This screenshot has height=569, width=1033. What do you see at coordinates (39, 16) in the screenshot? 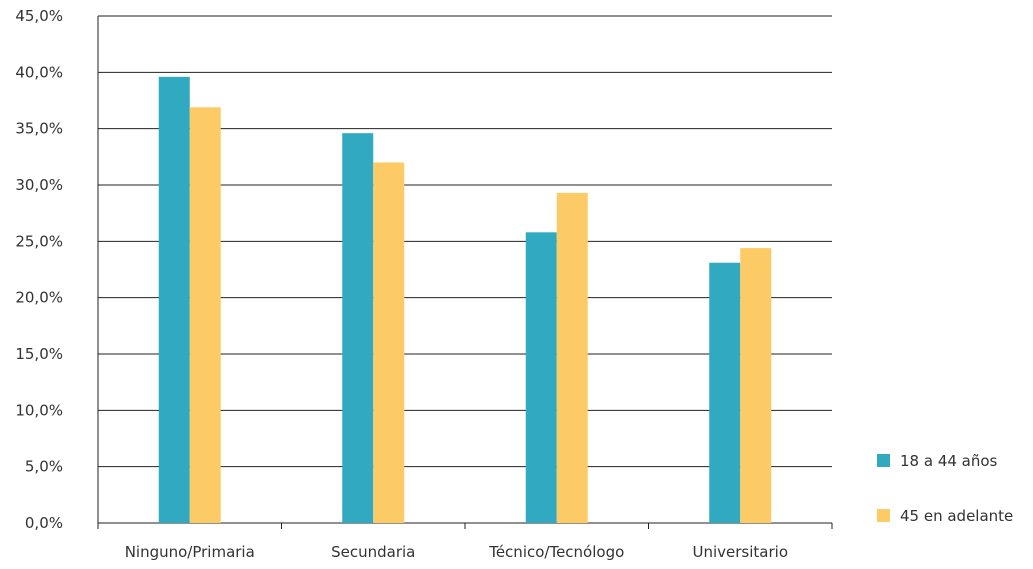
I see `y-tick-label: 45,0%` at bounding box center [39, 16].